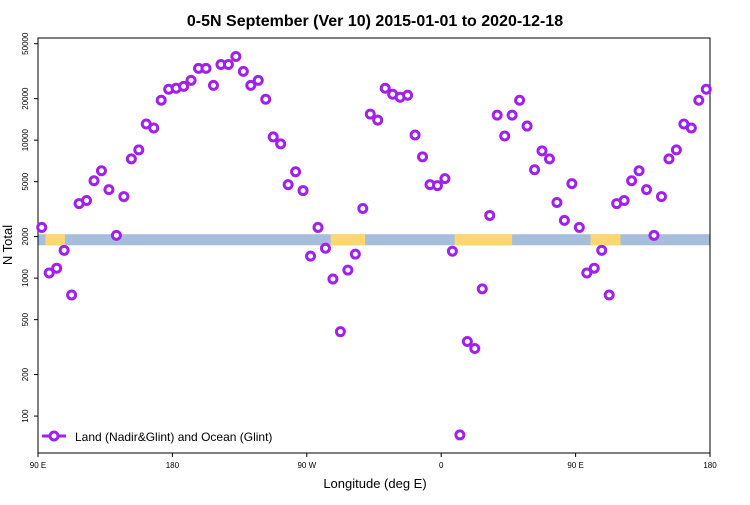 The image size is (750, 505). I want to click on y-tick-label: 1000, so click(25, 278).